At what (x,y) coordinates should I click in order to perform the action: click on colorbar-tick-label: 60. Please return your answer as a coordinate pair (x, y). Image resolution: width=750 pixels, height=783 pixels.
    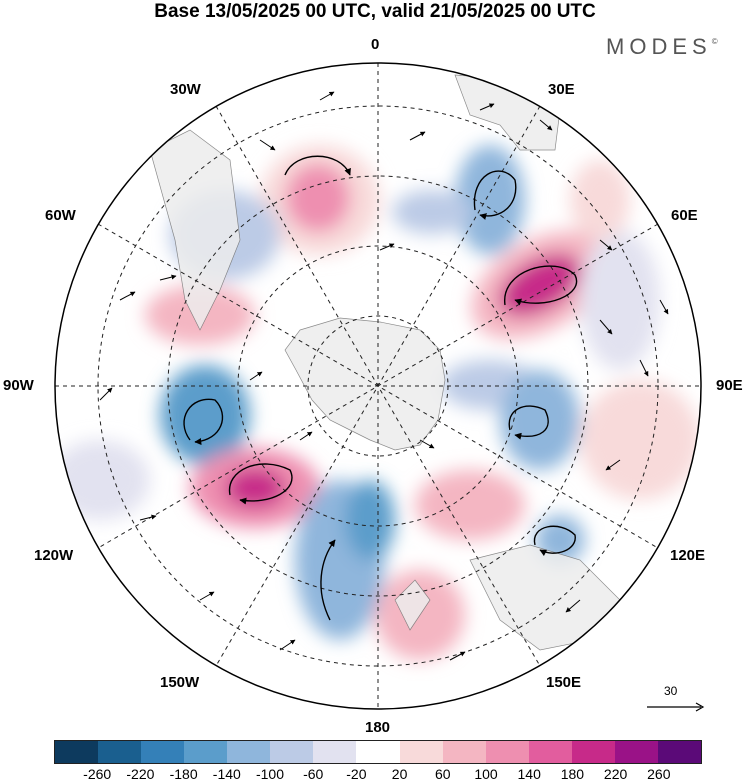
    Looking at the image, I should click on (443, 774).